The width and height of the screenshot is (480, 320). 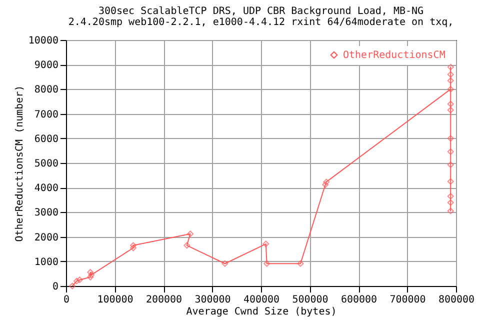 I want to click on y-tick-label: 8000, so click(x=46, y=90).